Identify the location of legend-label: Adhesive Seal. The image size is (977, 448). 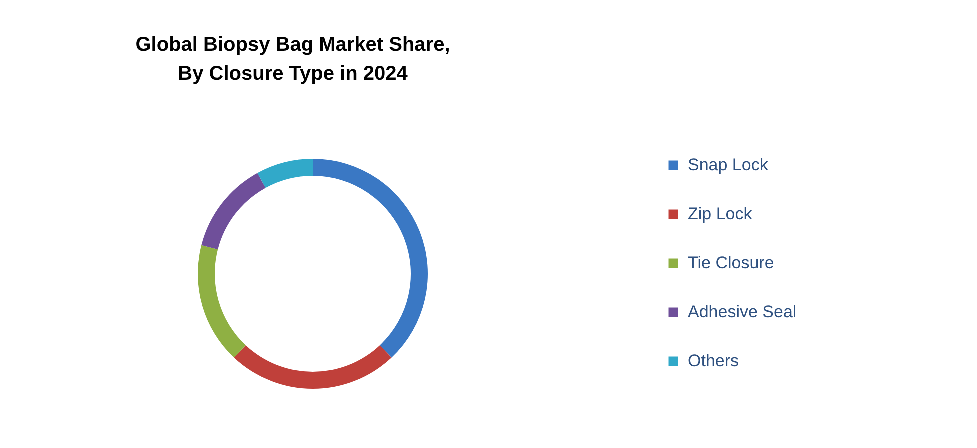
(742, 312).